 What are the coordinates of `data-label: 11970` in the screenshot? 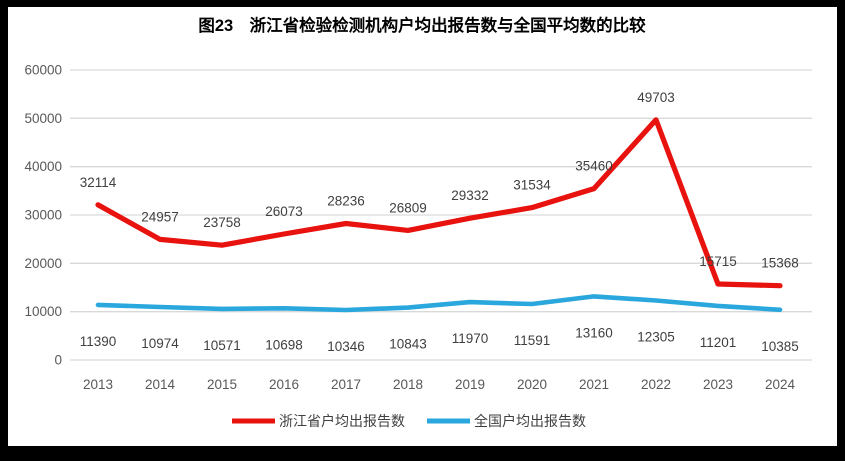 It's located at (470, 338).